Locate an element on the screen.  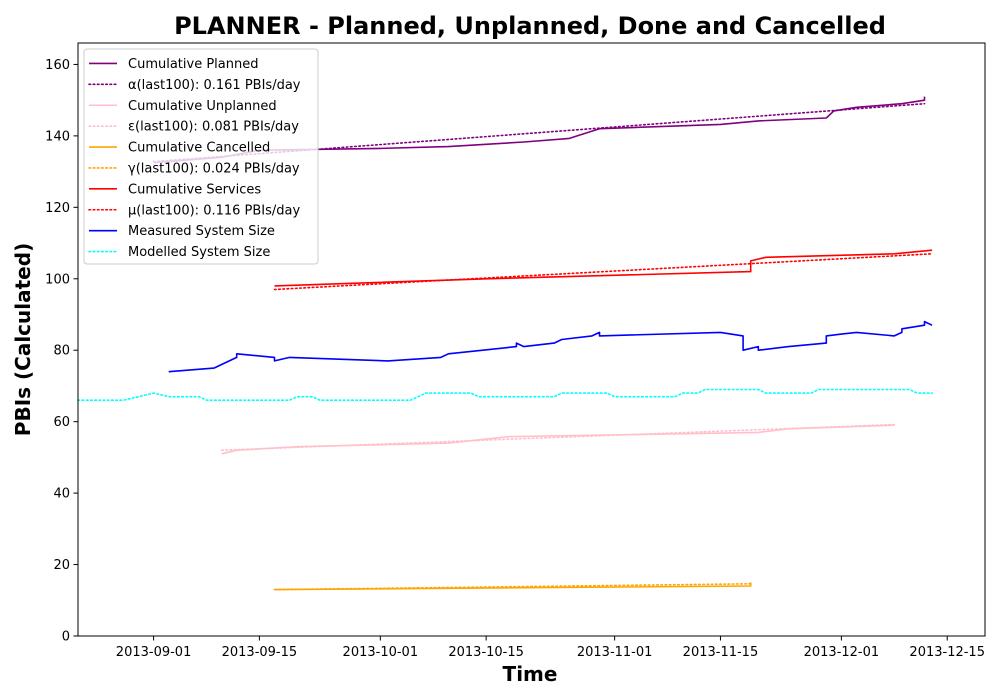
legend-label: γ(last100): 0.024 PBIs/day is located at coordinates (214, 168).